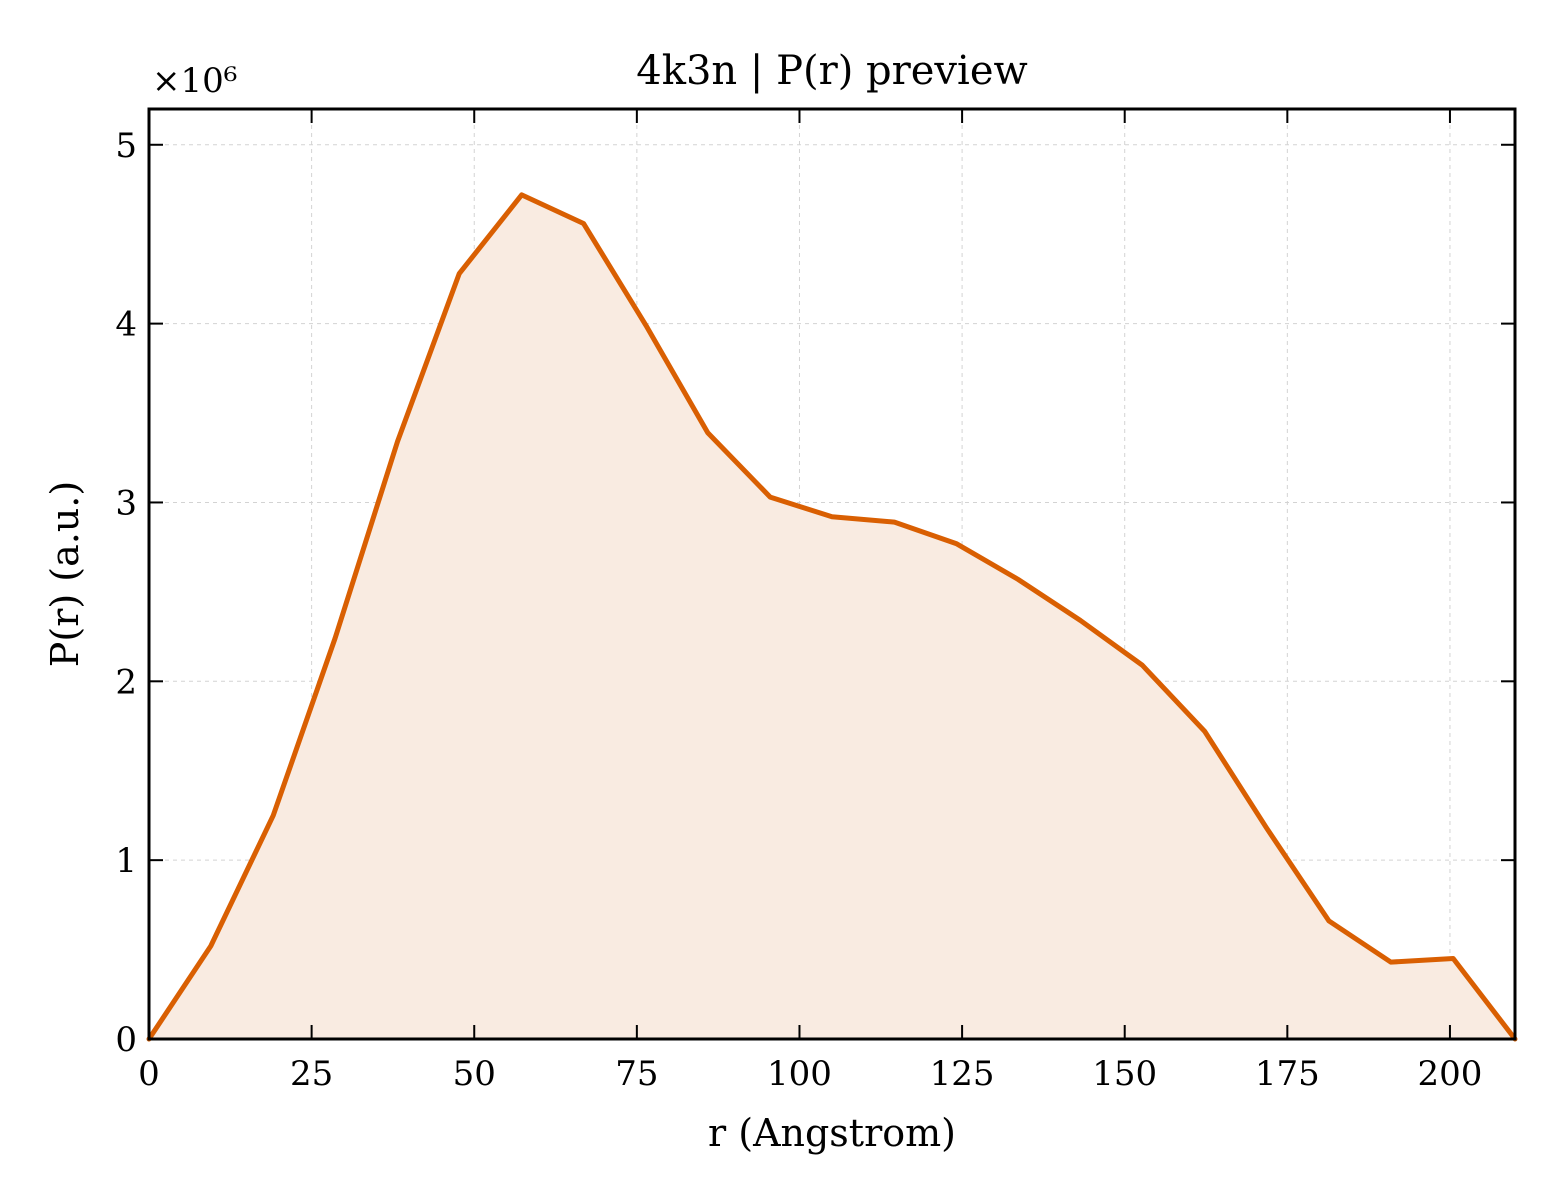 This screenshot has width=1560, height=1200. What do you see at coordinates (831, 71) in the screenshot?
I see `chart-title: 4k3n | P(r) preview` at bounding box center [831, 71].